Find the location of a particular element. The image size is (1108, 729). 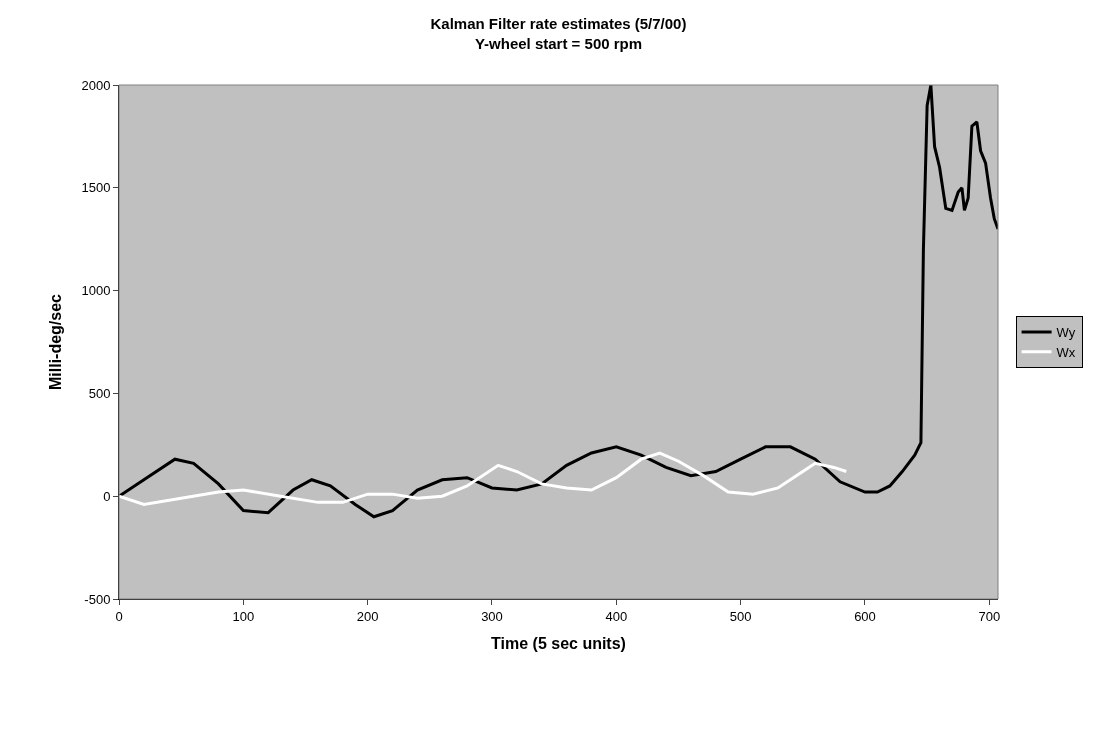

x-tick-label: 400 is located at coordinates (616, 616).